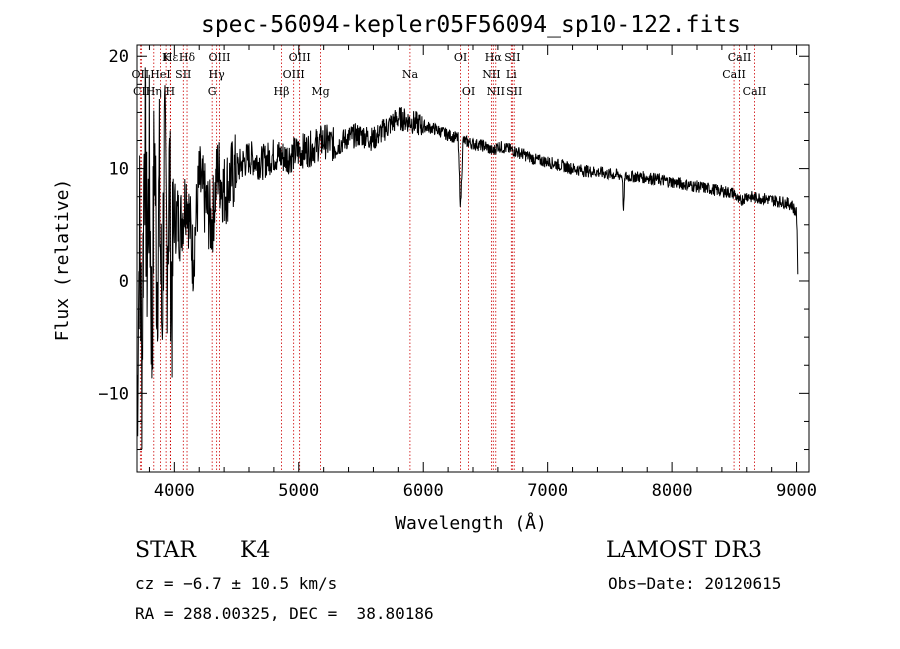 Image resolution: width=900 pixels, height=649 pixels. Describe the element at coordinates (171, 91) in the screenshot. I see `line-label-6: H` at that location.